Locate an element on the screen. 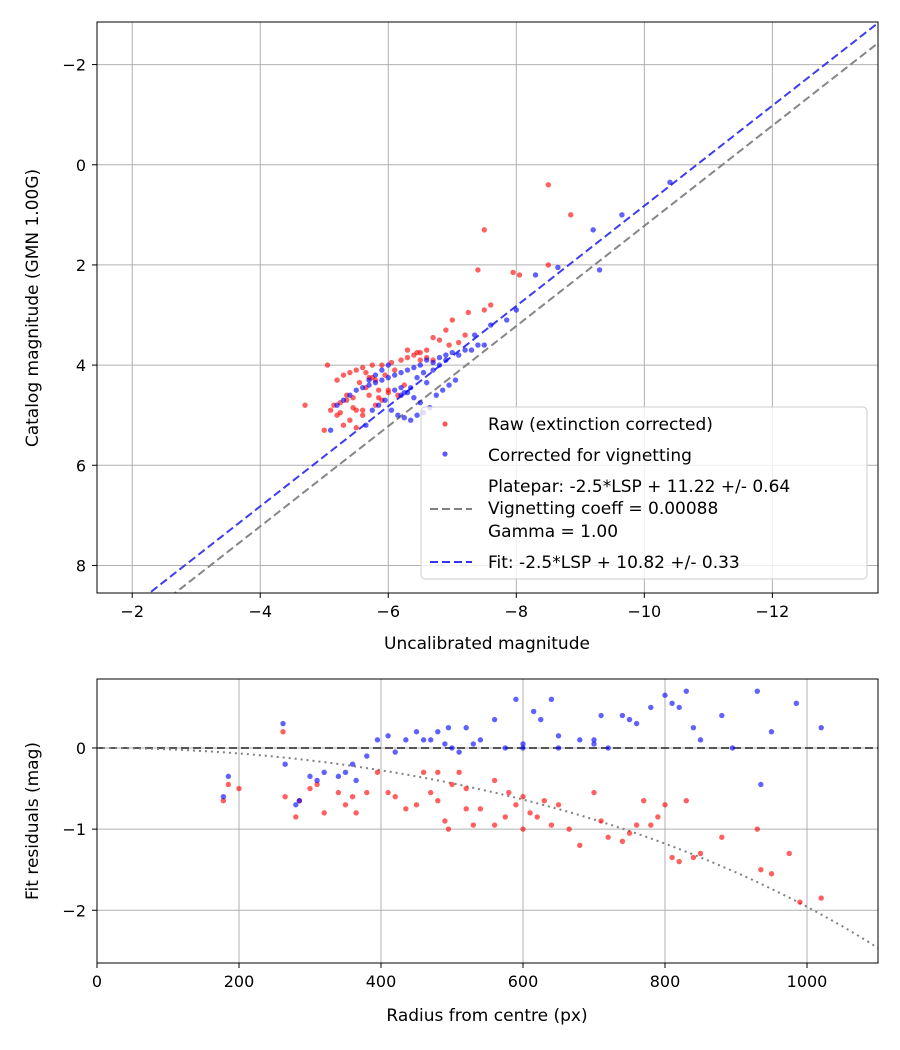  bottom-x-tick-label: 200 is located at coordinates (239, 981).